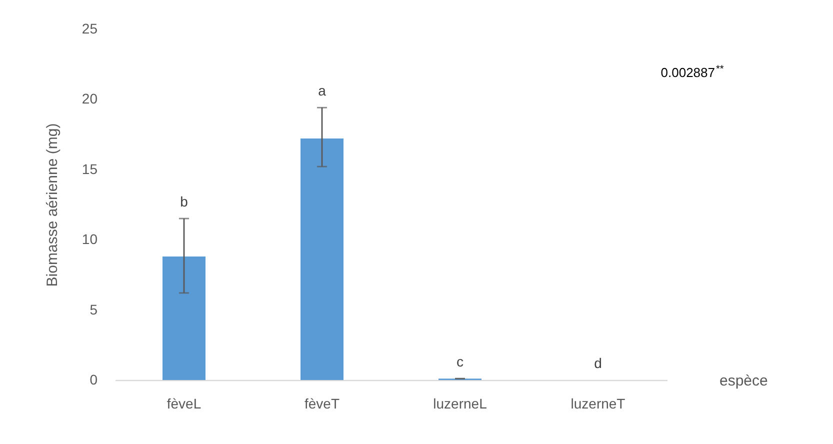  I want to click on y-tick-label: 10, so click(90, 239).